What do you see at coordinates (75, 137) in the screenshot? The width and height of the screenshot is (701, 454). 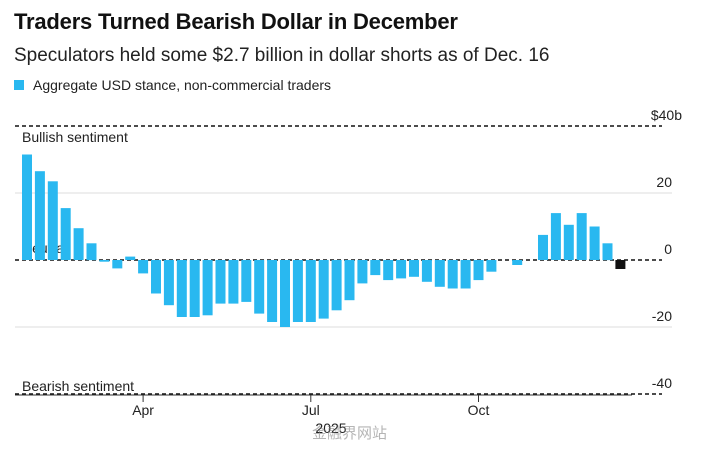 I see `annotation-bullish: Bullish sentiment` at bounding box center [75, 137].